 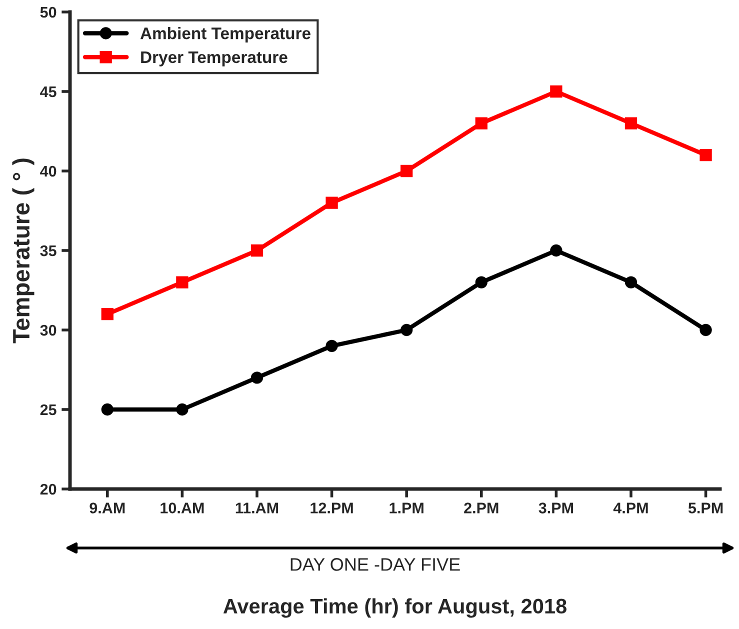 What do you see at coordinates (107, 508) in the screenshot?
I see `x-tick-label: 9.AM` at bounding box center [107, 508].